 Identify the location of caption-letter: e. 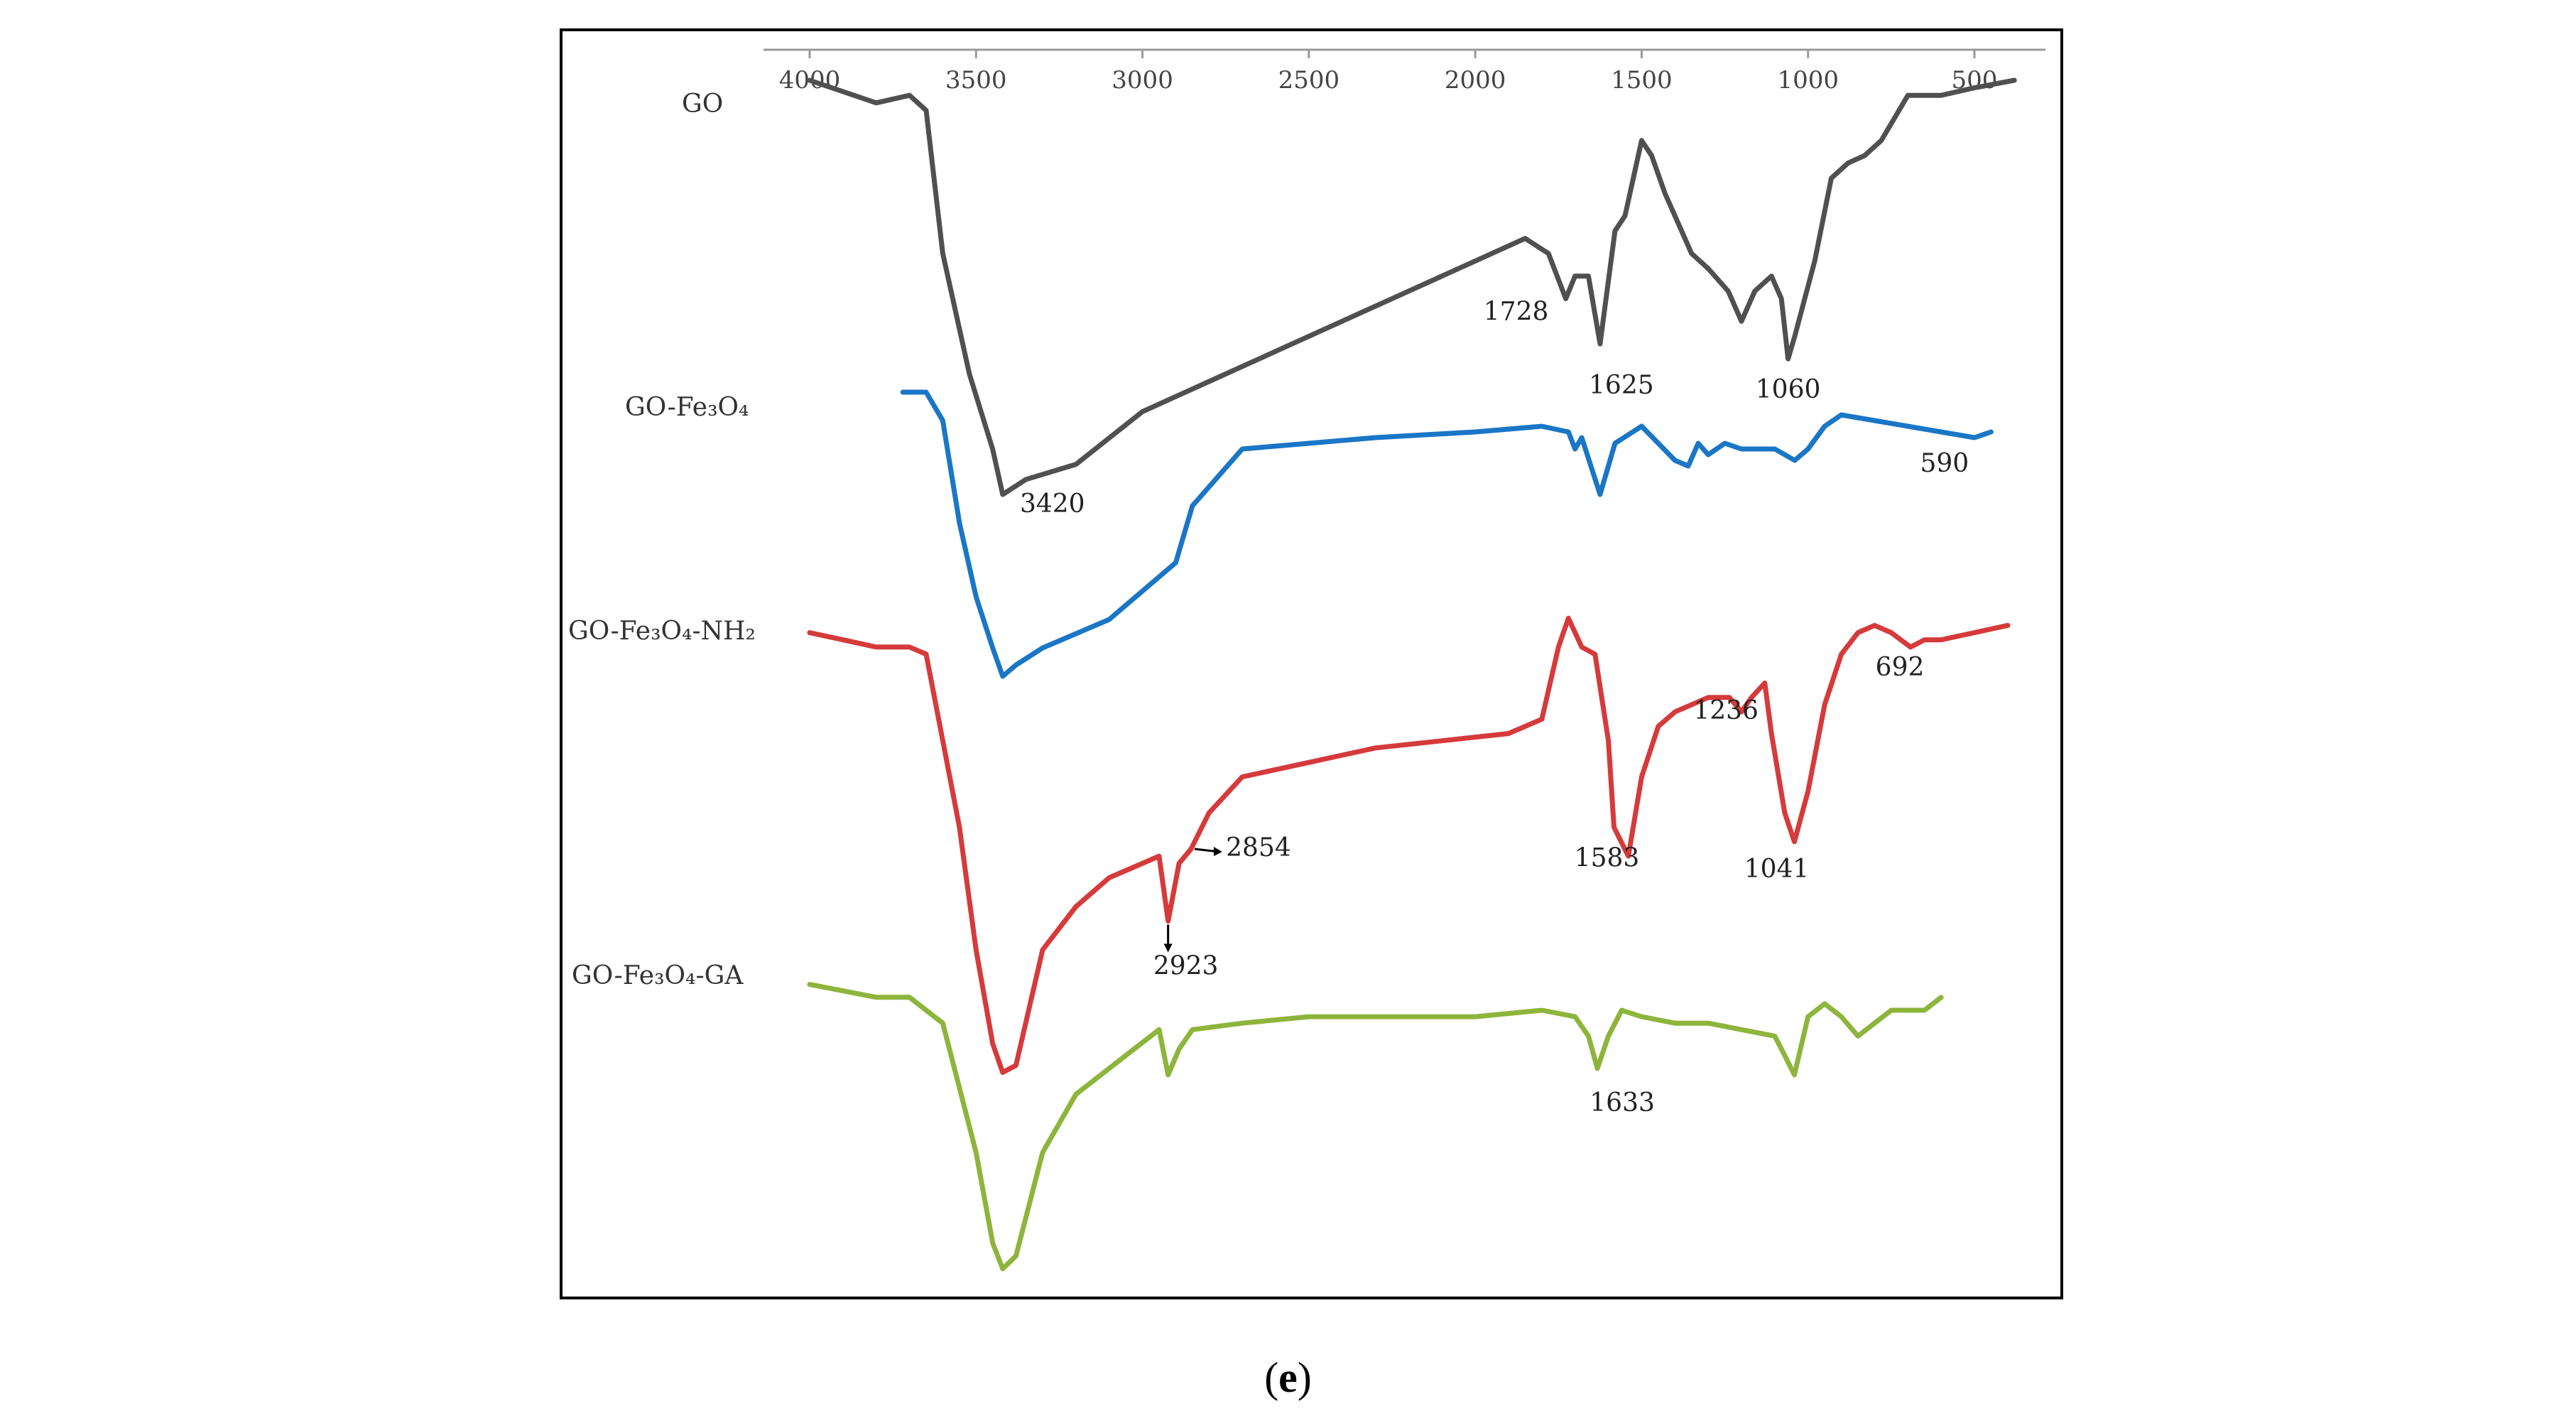
(1288, 1377).